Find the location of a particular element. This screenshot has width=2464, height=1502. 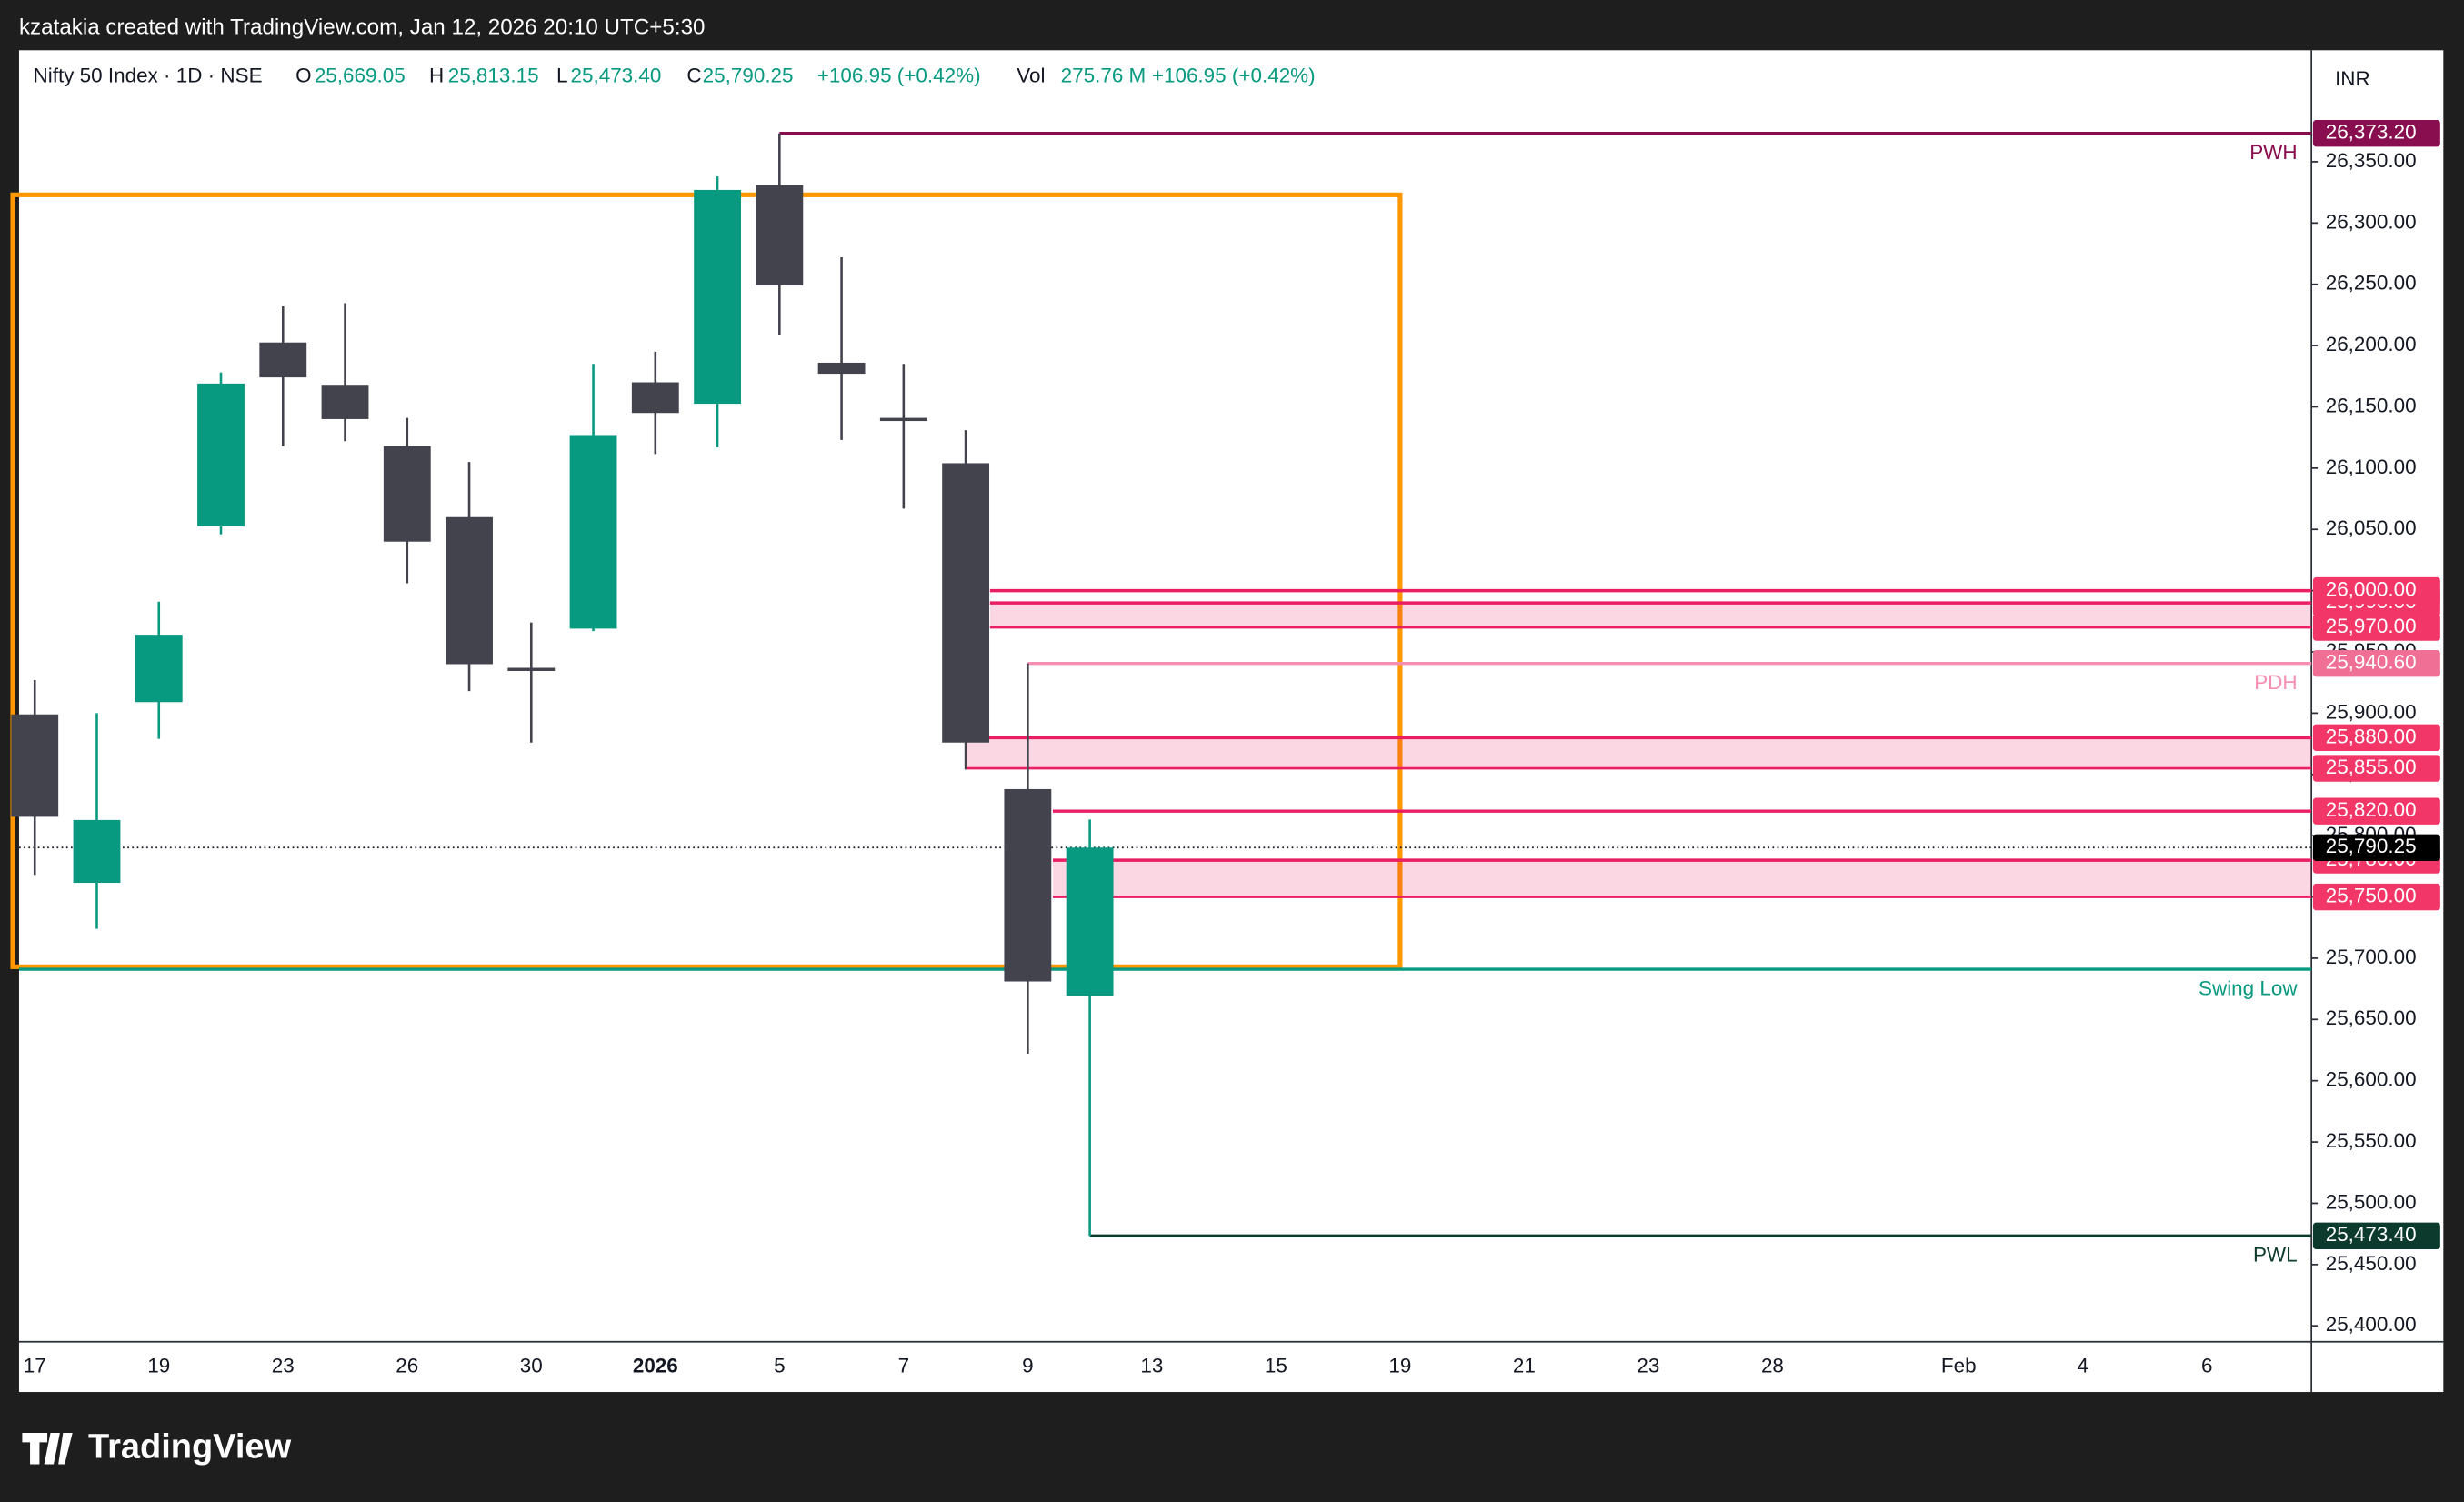

y-tick-label: 25,450.00 is located at coordinates (2371, 1264).